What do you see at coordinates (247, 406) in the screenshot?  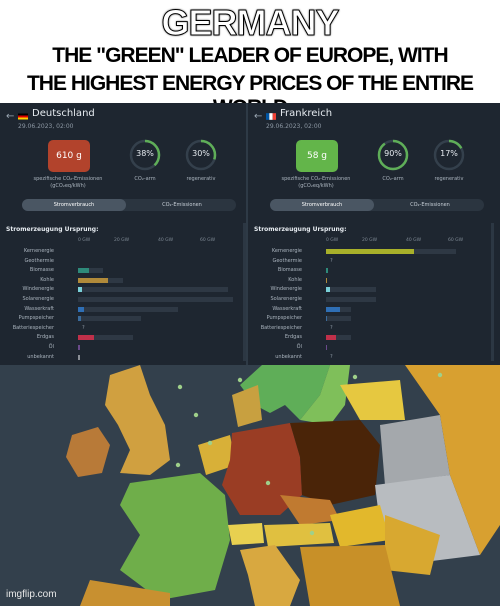 I see `denmark-region` at bounding box center [247, 406].